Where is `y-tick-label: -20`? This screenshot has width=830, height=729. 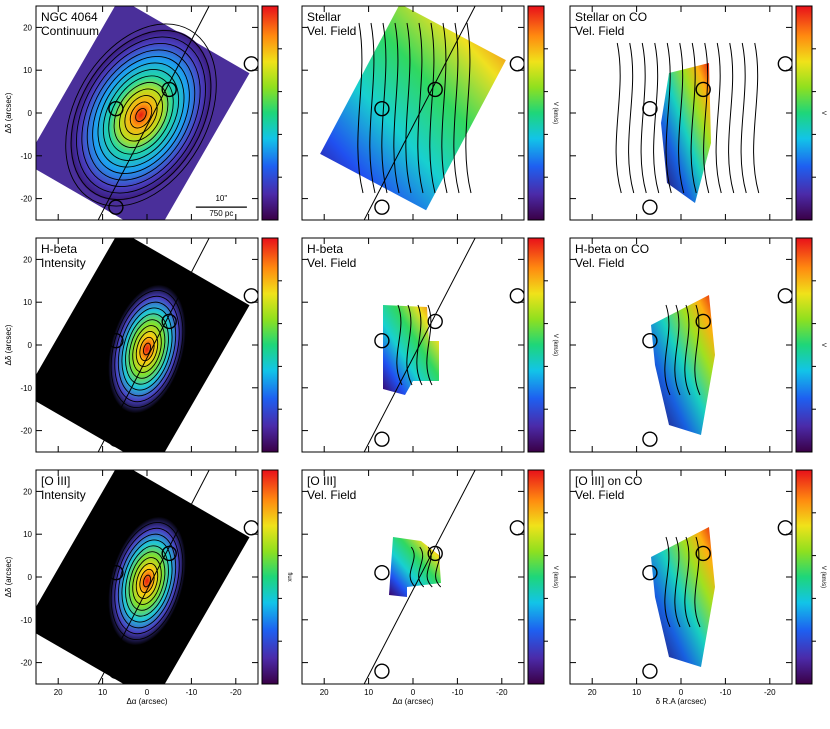
y-tick-label: -20 is located at coordinates (26, 431).